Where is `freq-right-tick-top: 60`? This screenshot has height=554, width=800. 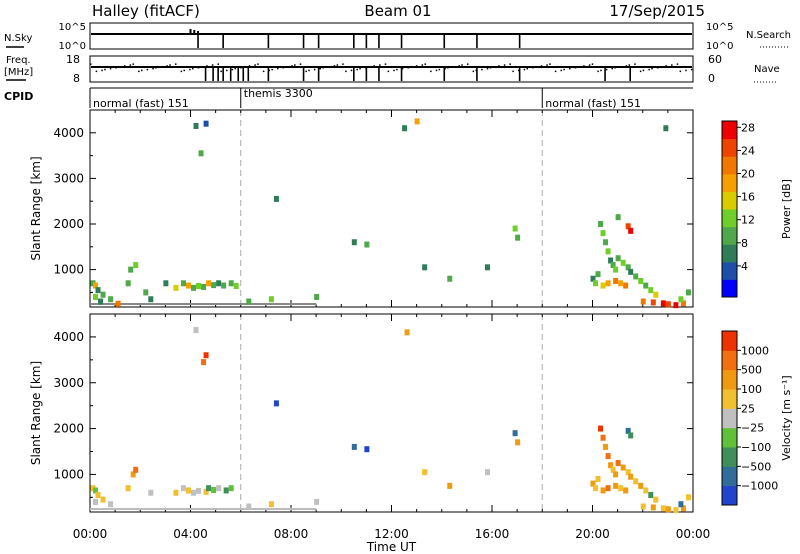
freq-right-tick-top: 60 is located at coordinates (715, 59).